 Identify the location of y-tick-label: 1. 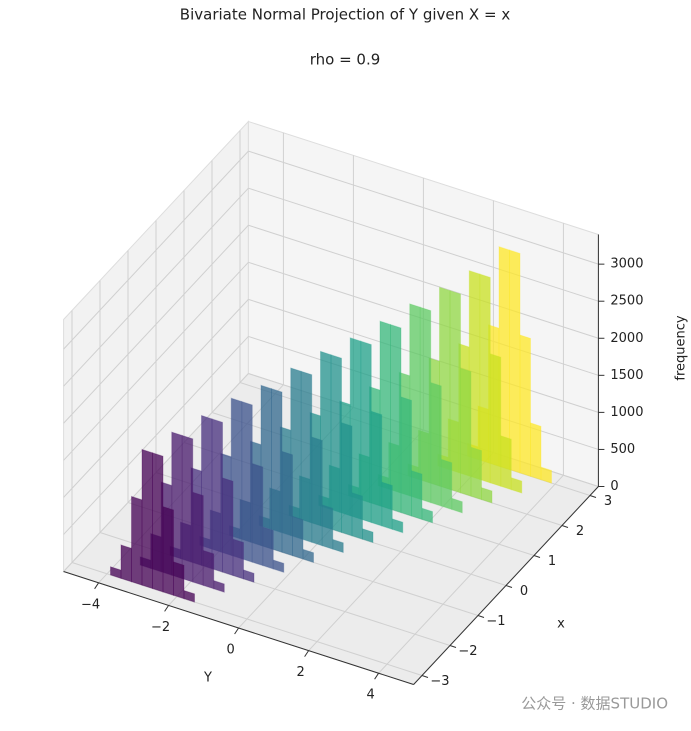
(552, 561).